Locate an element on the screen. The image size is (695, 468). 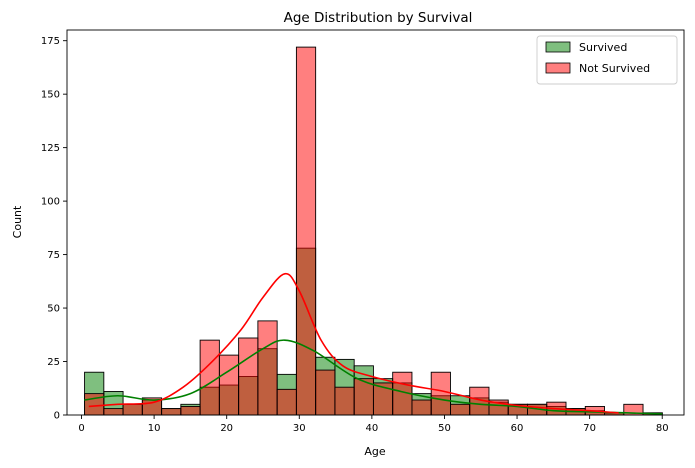
y-tick-label: 50 is located at coordinates (53, 309).